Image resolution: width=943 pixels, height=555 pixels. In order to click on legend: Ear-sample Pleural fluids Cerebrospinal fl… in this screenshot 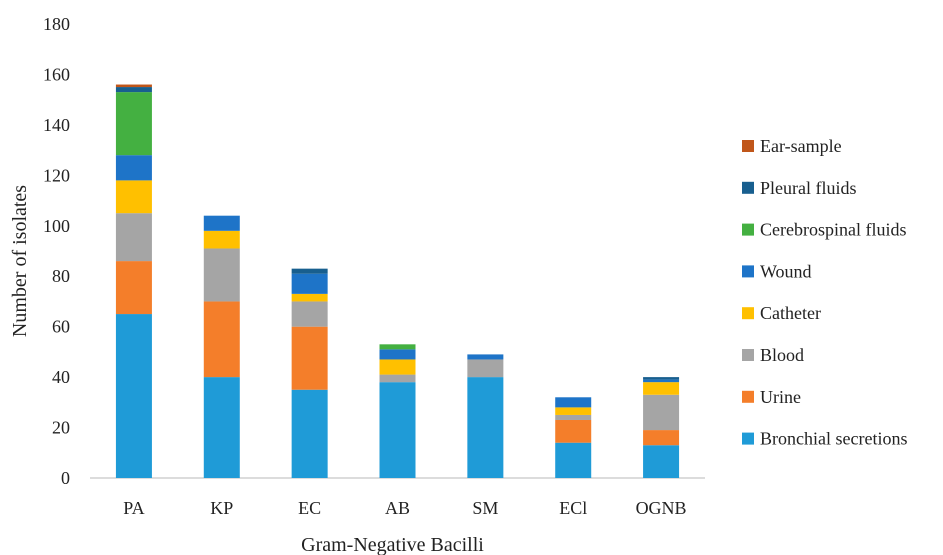, I will do `click(824, 292)`.